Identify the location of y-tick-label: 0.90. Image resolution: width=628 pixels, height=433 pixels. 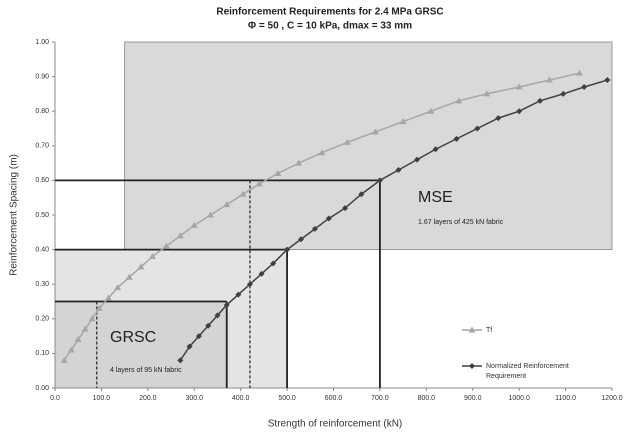
(42, 76).